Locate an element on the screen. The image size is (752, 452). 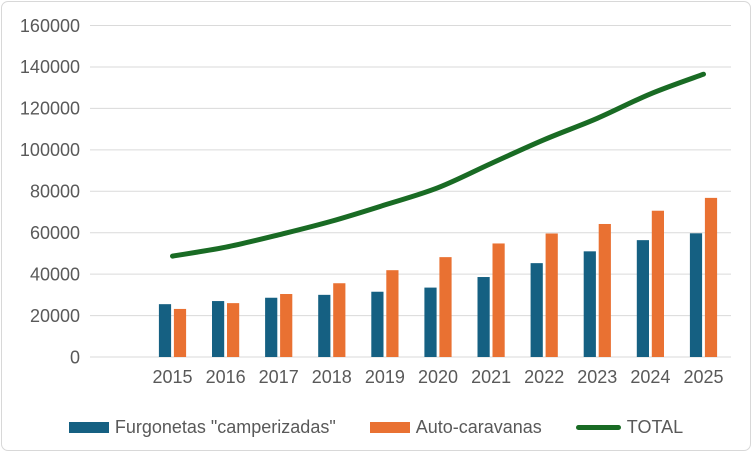
x-axis-label-2024: 2024 is located at coordinates (650, 377).